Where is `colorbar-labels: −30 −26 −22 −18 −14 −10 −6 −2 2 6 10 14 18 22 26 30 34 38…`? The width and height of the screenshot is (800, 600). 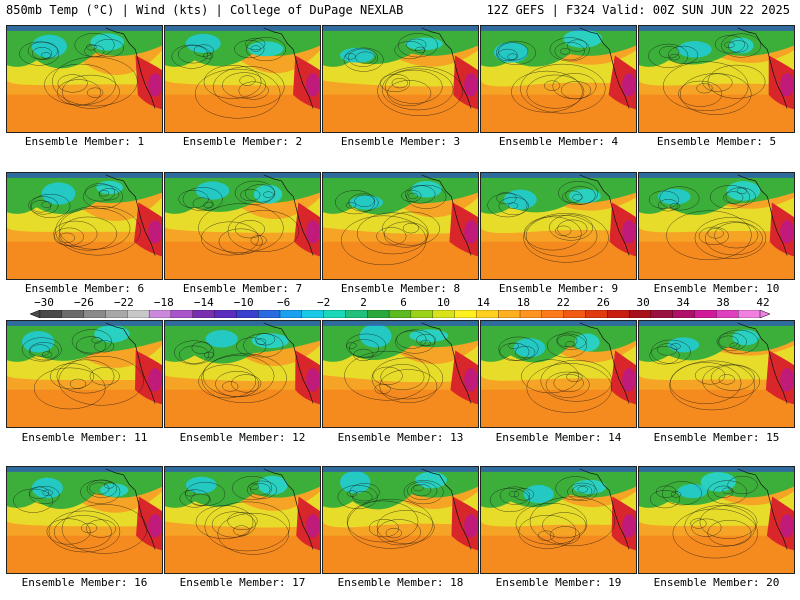 colorbar-labels: −30 −26 −22 −18 −14 −10 −6 −2 2 6 10 14 18 22 26 30 34 38… is located at coordinates (400, 303).